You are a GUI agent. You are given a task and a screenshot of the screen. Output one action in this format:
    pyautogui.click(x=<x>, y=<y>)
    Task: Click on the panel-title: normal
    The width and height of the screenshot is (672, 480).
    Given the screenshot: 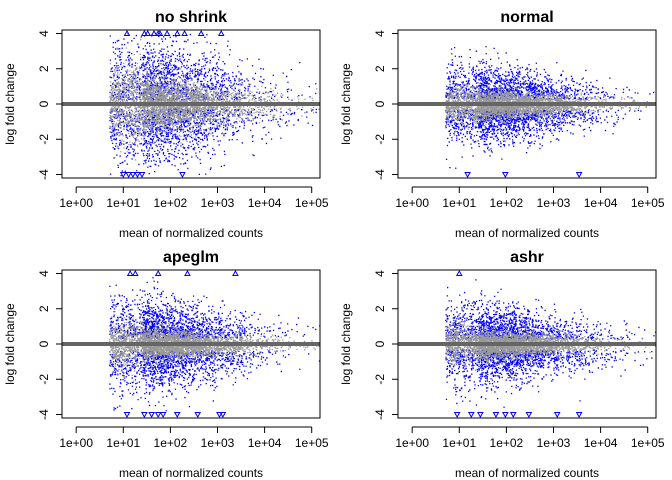 What is the action you would take?
    pyautogui.click(x=526, y=17)
    